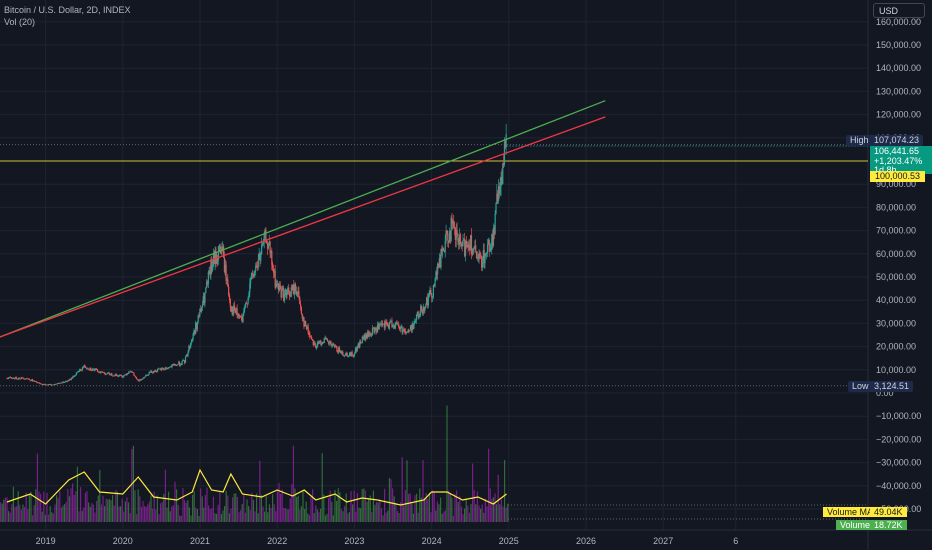  I want to click on x-tick-label: 6, so click(735, 541).